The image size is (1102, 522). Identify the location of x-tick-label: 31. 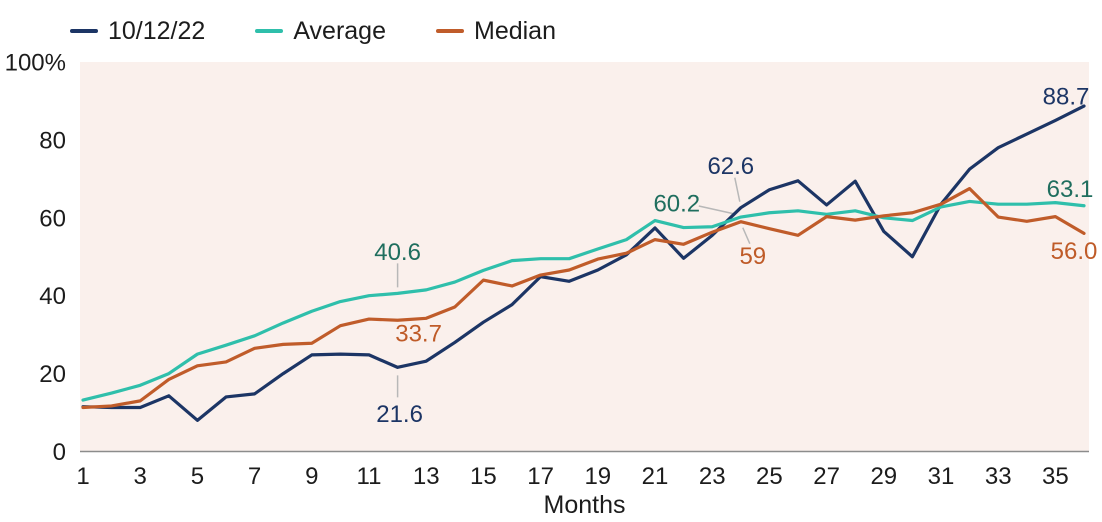
(941, 476).